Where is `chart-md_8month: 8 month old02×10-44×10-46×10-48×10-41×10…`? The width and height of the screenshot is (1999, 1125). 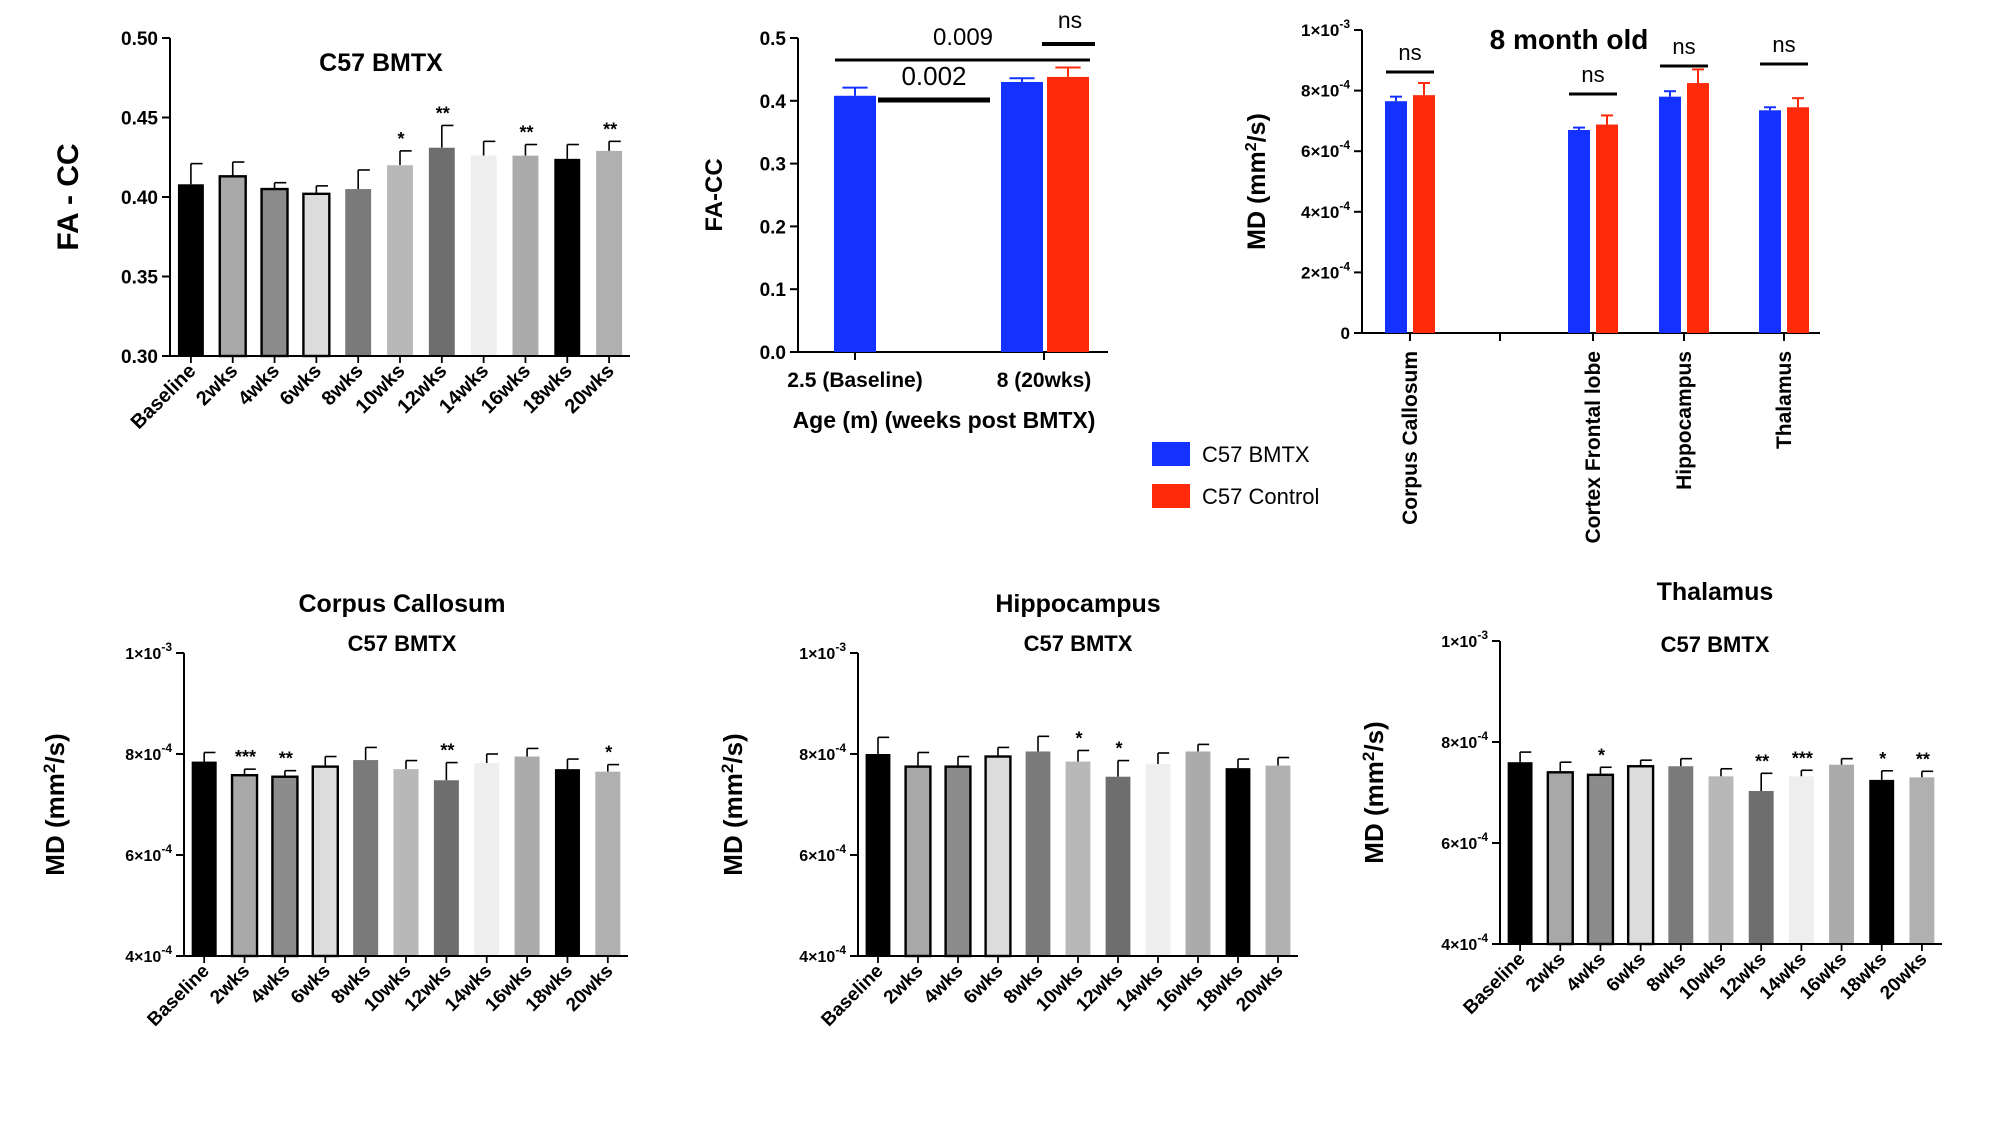
chart-md_8month: 8 month old02×10-44×10-46×10-48×10-41×10… is located at coordinates (1531, 280).